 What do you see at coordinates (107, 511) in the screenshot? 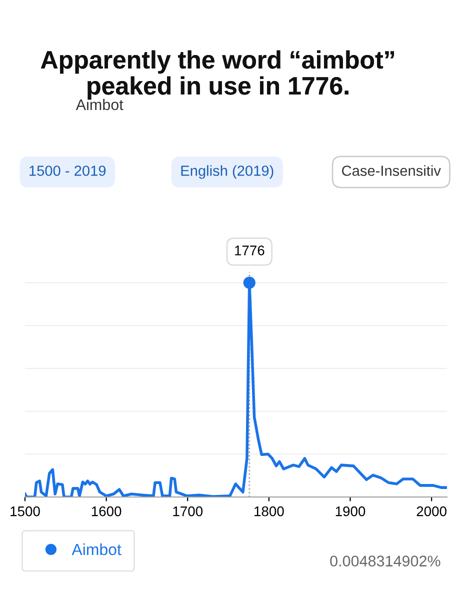
I see `x-tick-label: 1600` at bounding box center [107, 511].